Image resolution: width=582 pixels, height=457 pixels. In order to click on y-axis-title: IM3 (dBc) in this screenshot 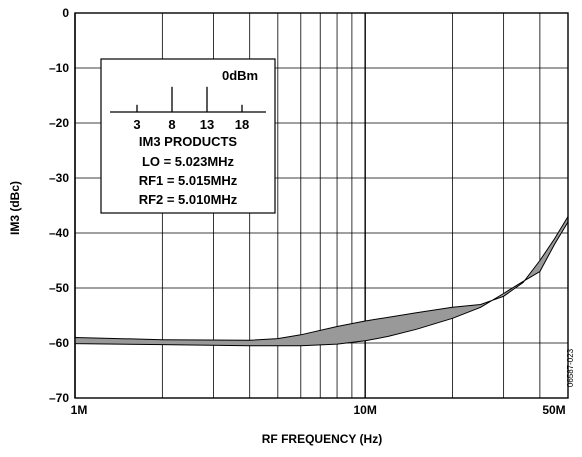, I will do `click(15, 208)`.